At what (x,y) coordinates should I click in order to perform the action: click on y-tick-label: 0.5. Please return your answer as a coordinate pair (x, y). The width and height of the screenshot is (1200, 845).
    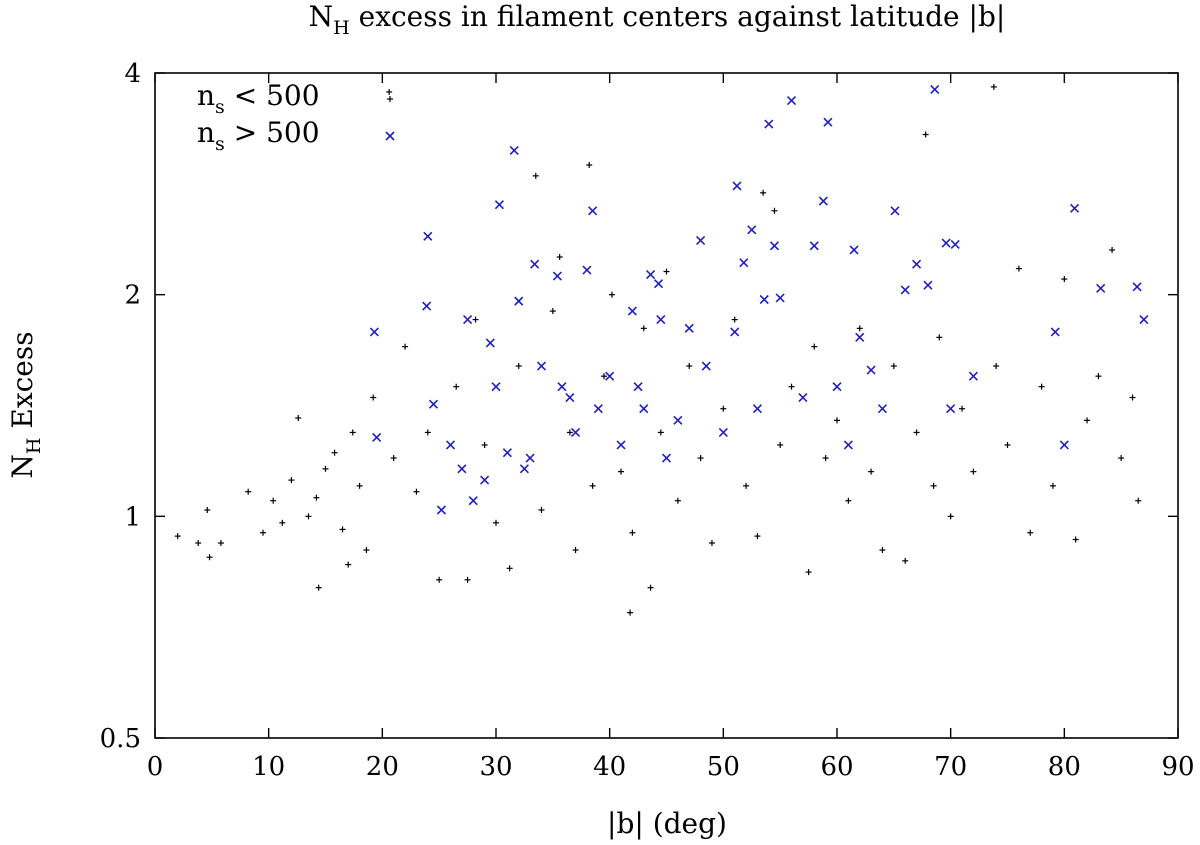
    Looking at the image, I should click on (120, 739).